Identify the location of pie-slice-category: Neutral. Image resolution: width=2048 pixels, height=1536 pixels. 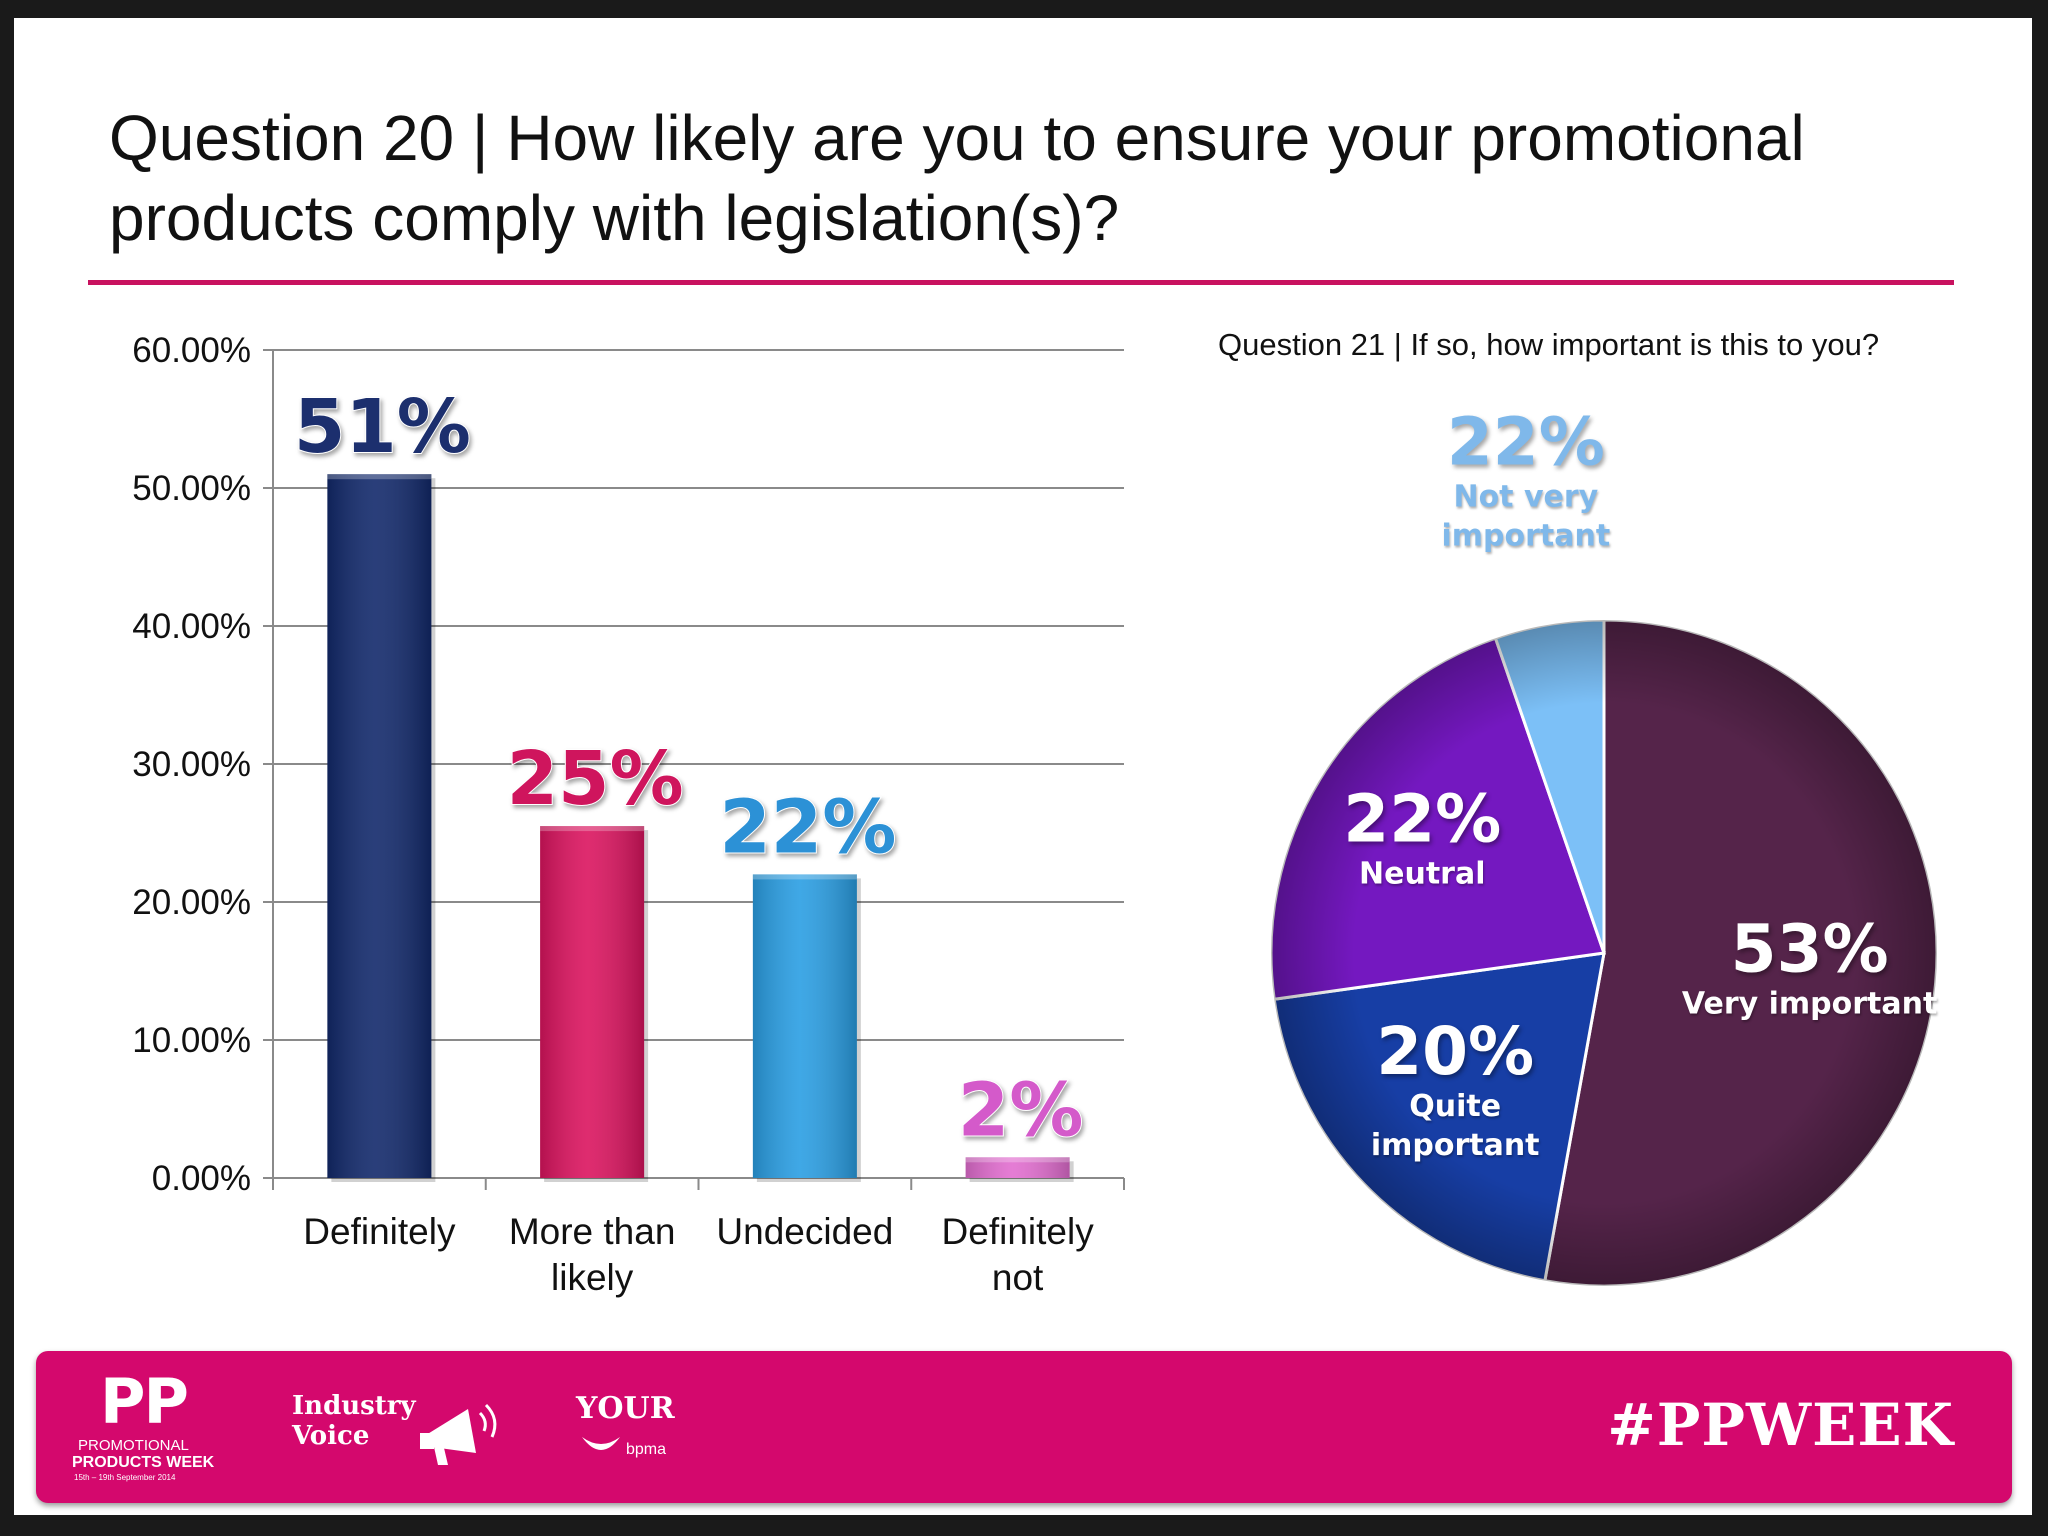
(1422, 874).